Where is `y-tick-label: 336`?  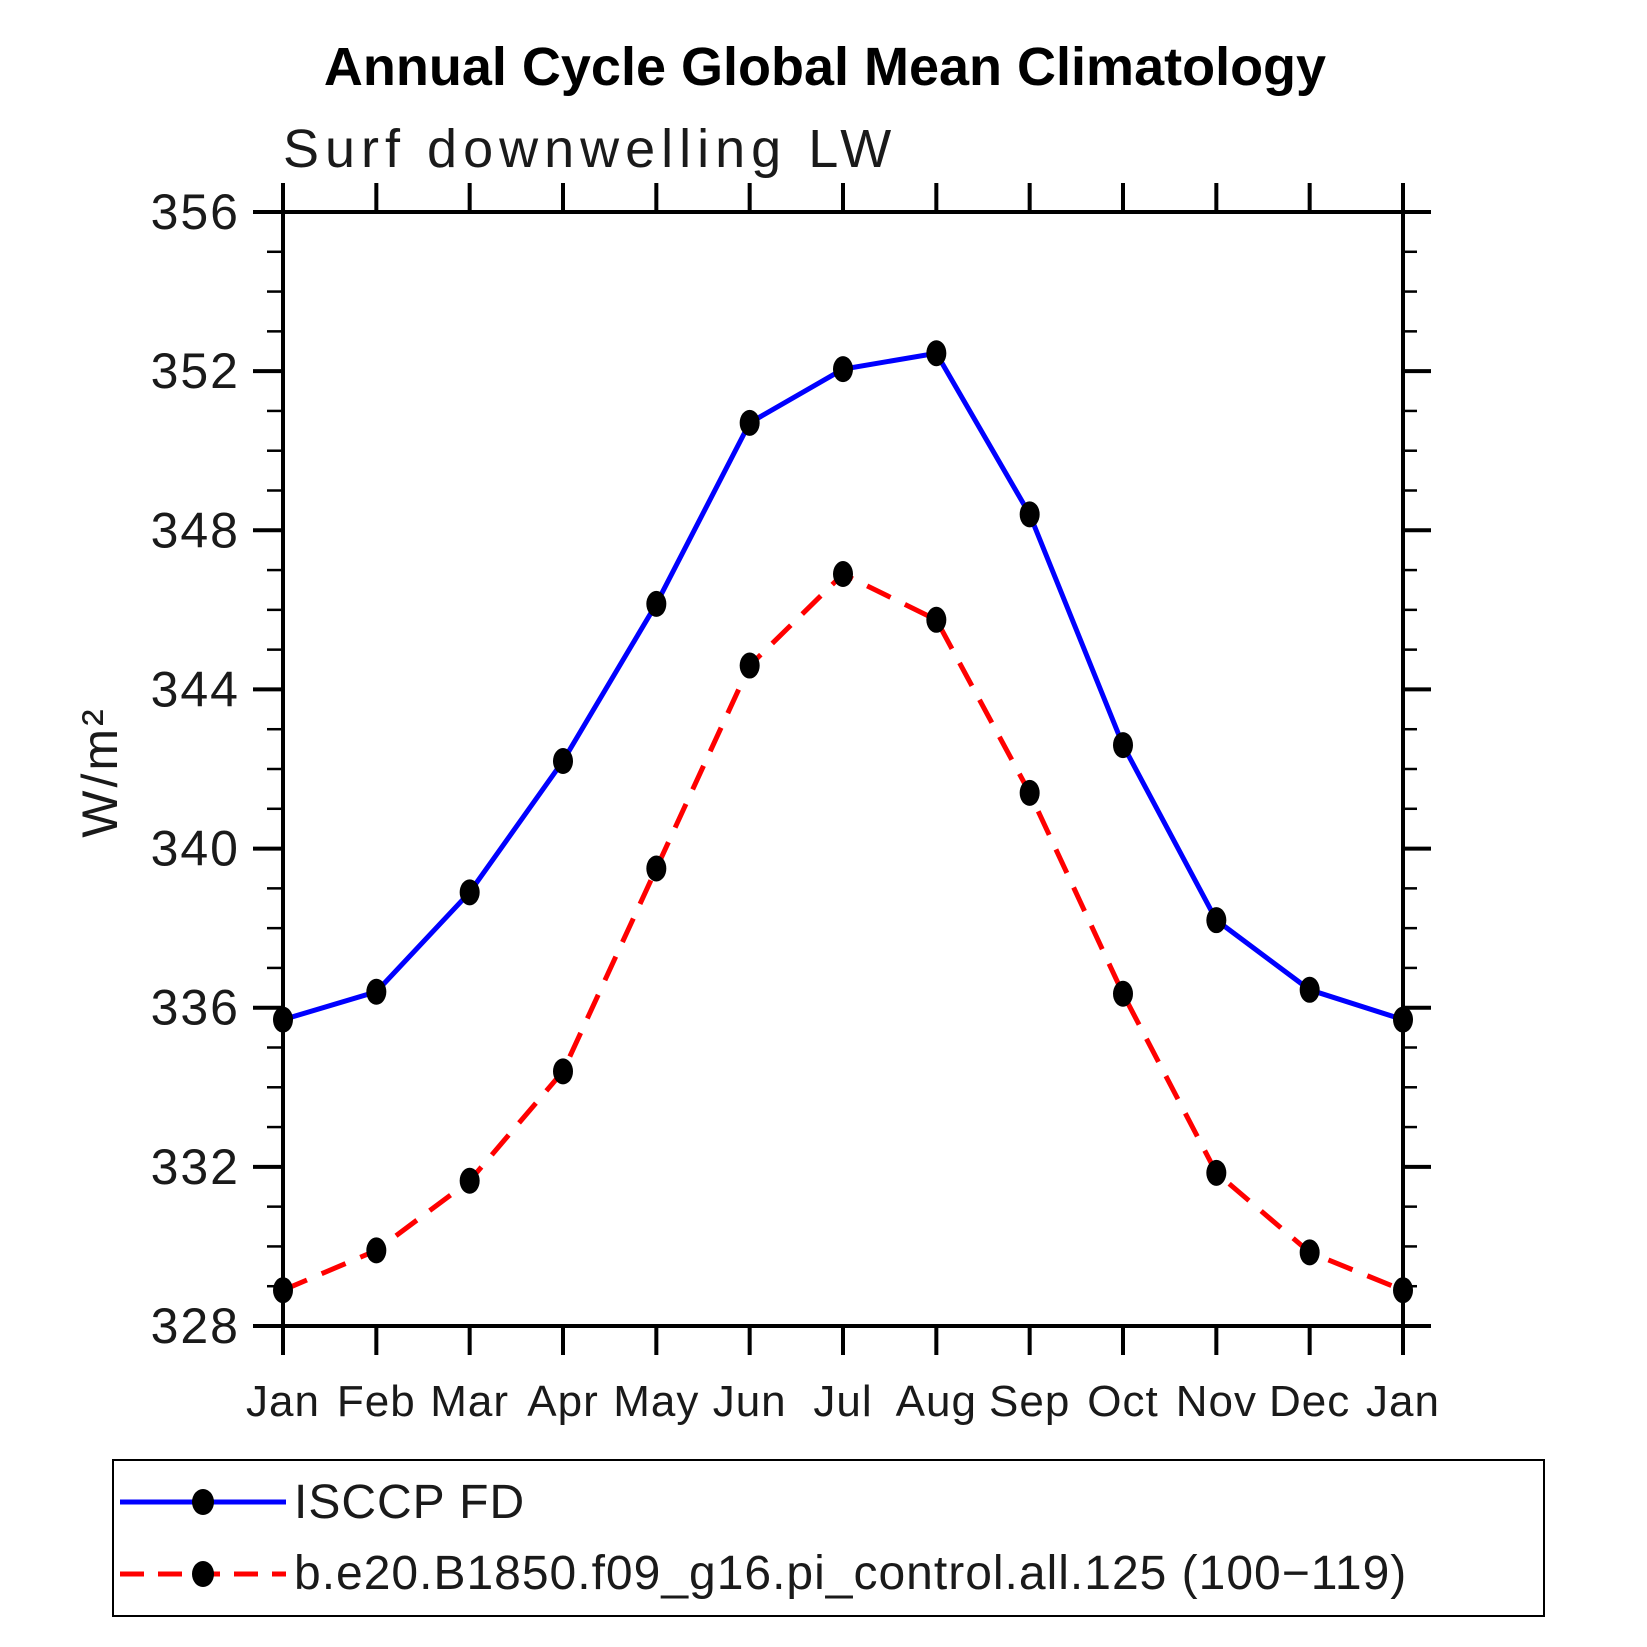
y-tick-label: 336 is located at coordinates (195, 1008).